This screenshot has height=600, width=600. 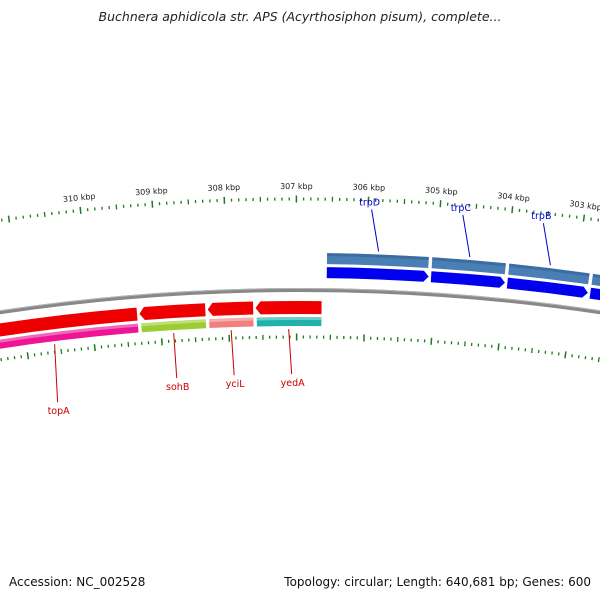 What do you see at coordinates (59, 411) in the screenshot?
I see `gene-label-topA: topA` at bounding box center [59, 411].